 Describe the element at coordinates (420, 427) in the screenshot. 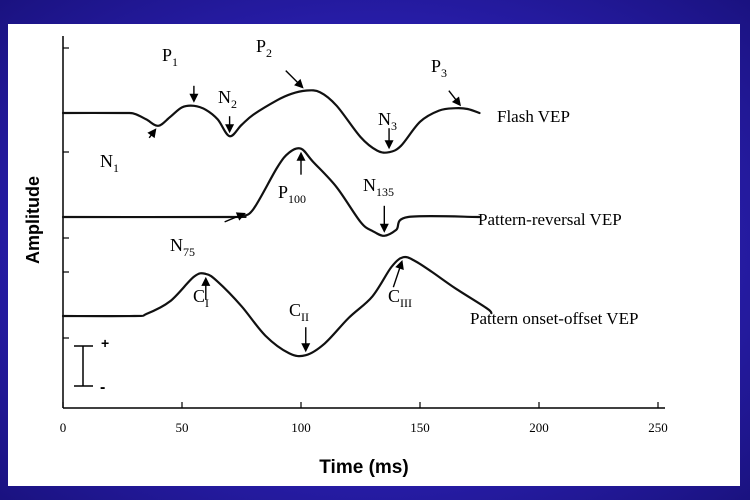

I see `x-tick-label-3: 150` at that location.